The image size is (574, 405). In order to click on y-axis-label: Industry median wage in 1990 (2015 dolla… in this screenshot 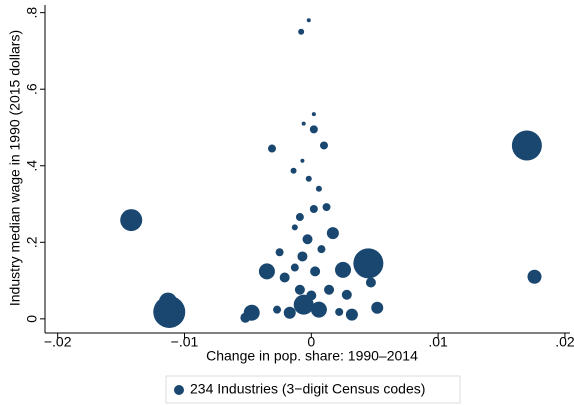, I will do `click(15, 168)`.